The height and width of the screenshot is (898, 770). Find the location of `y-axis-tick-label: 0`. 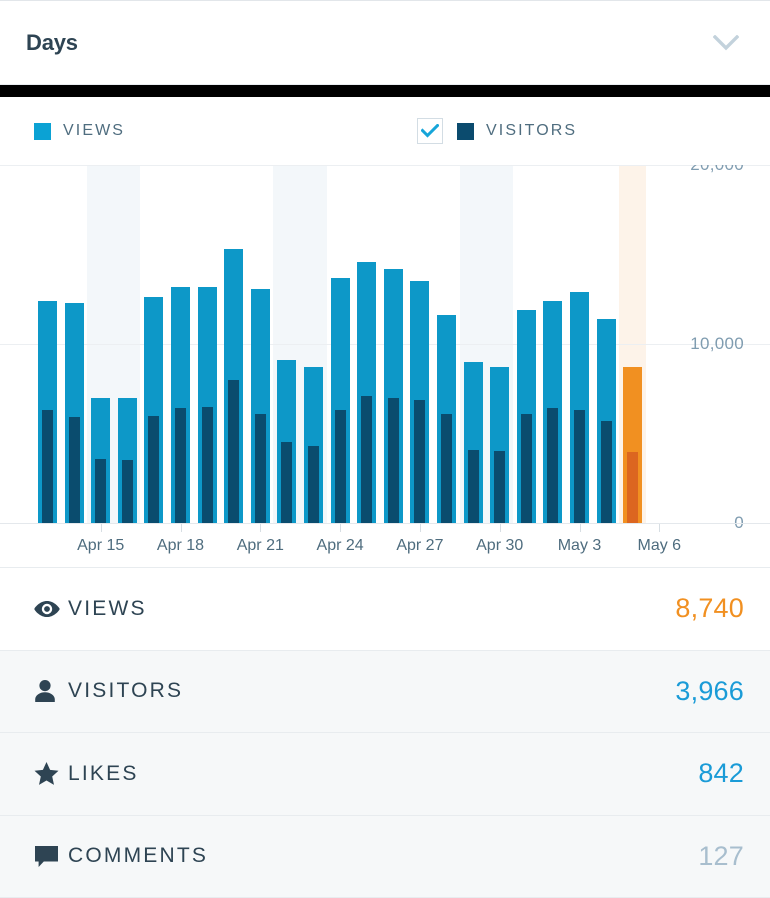

y-axis-tick-label: 0 is located at coordinates (739, 523).